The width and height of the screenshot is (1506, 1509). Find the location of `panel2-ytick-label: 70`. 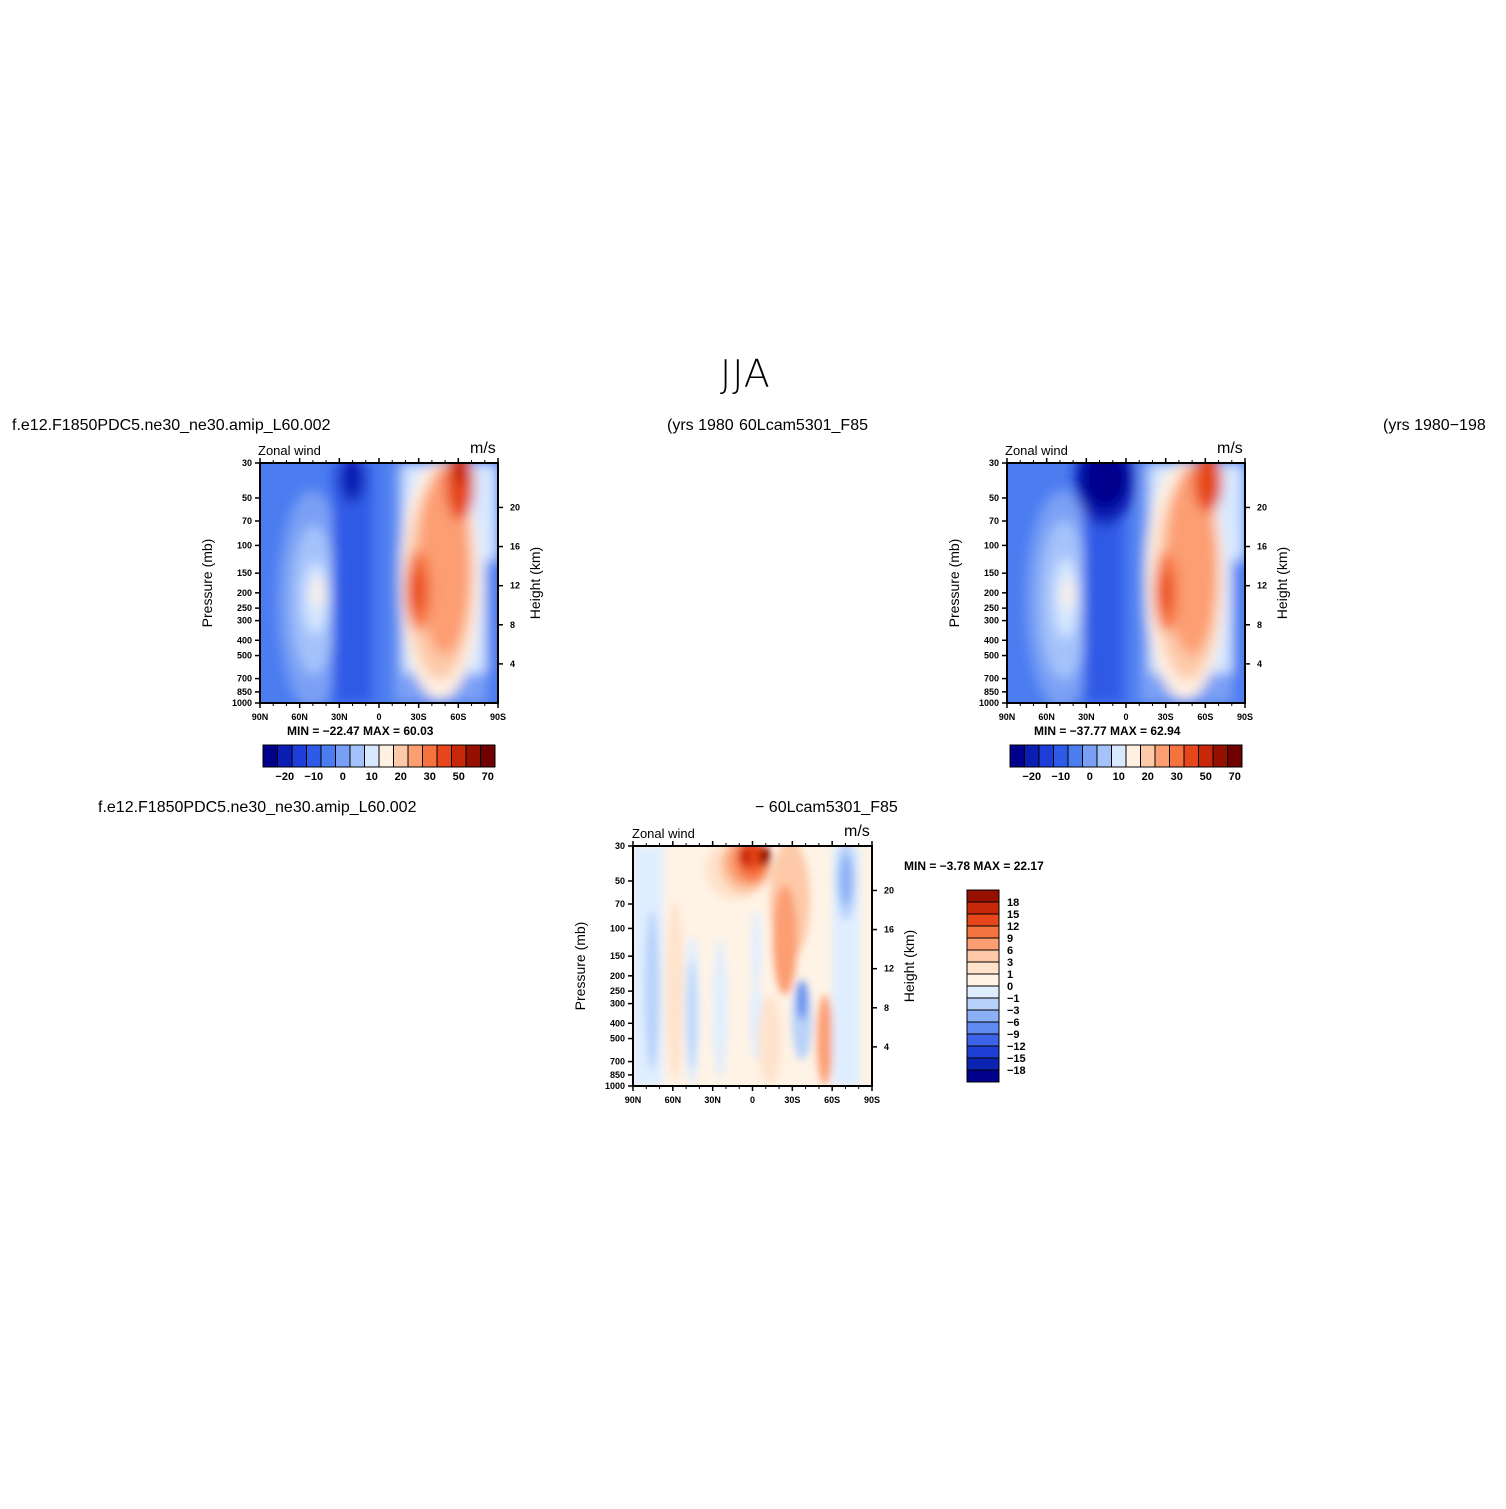

panel2-ytick-label: 70 is located at coordinates (994, 521).